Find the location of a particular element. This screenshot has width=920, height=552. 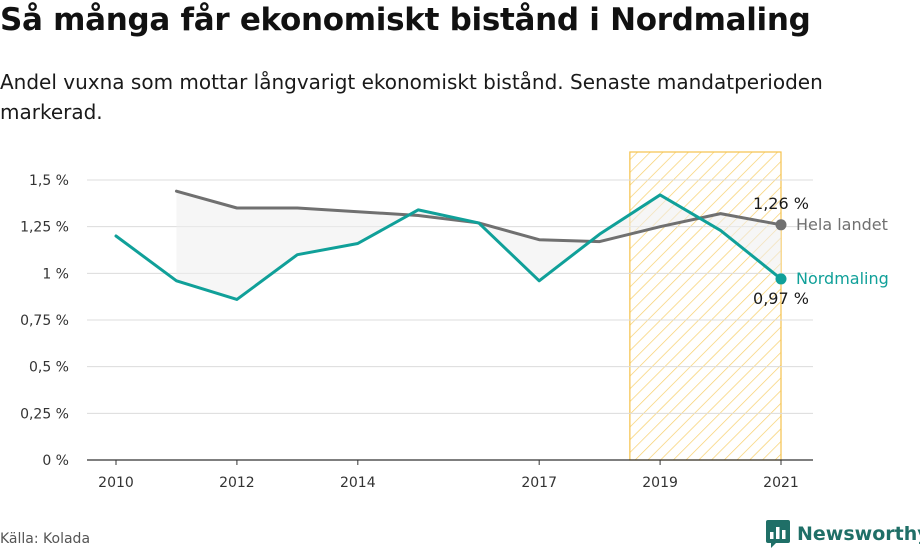

series-endpoint-hela_landet is located at coordinates (781, 225).